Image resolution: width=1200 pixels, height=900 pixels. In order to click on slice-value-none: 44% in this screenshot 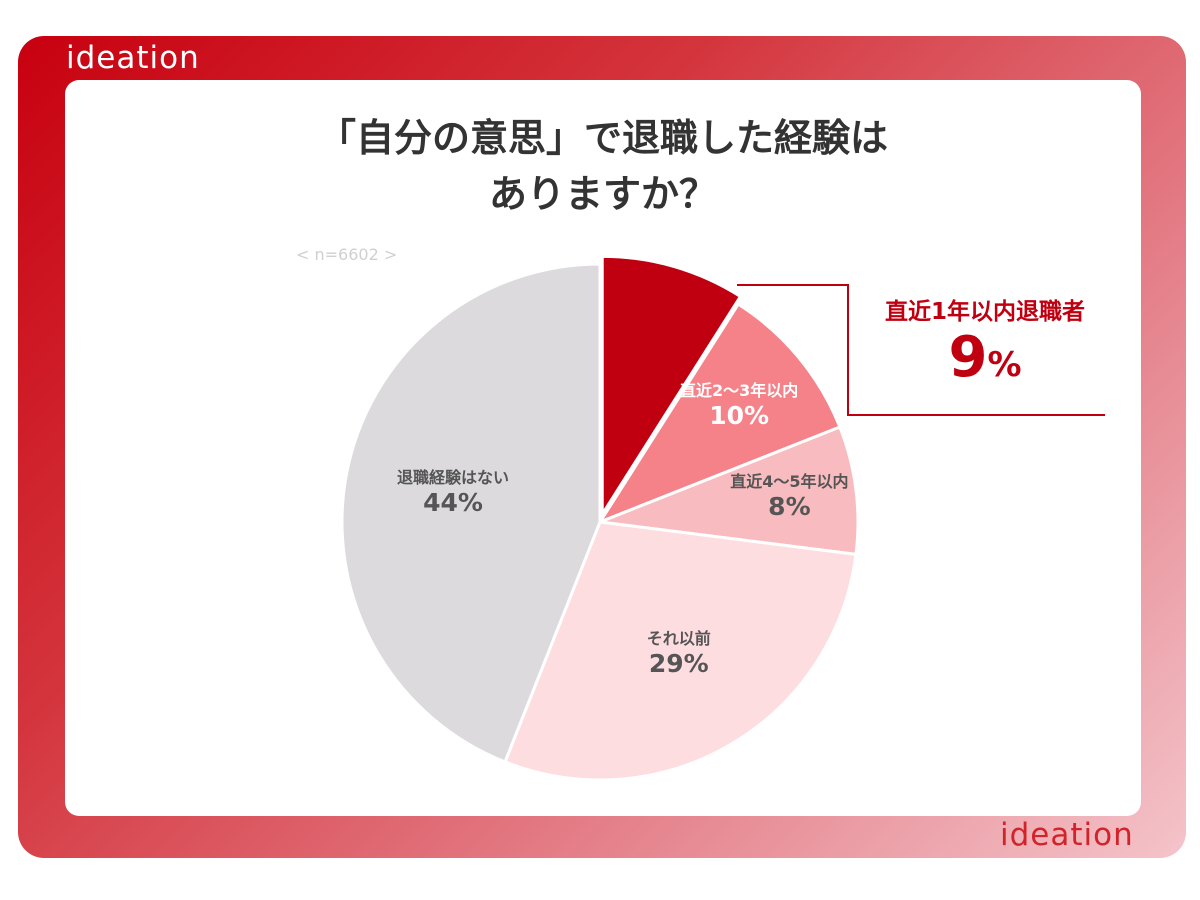, I will do `click(453, 502)`.